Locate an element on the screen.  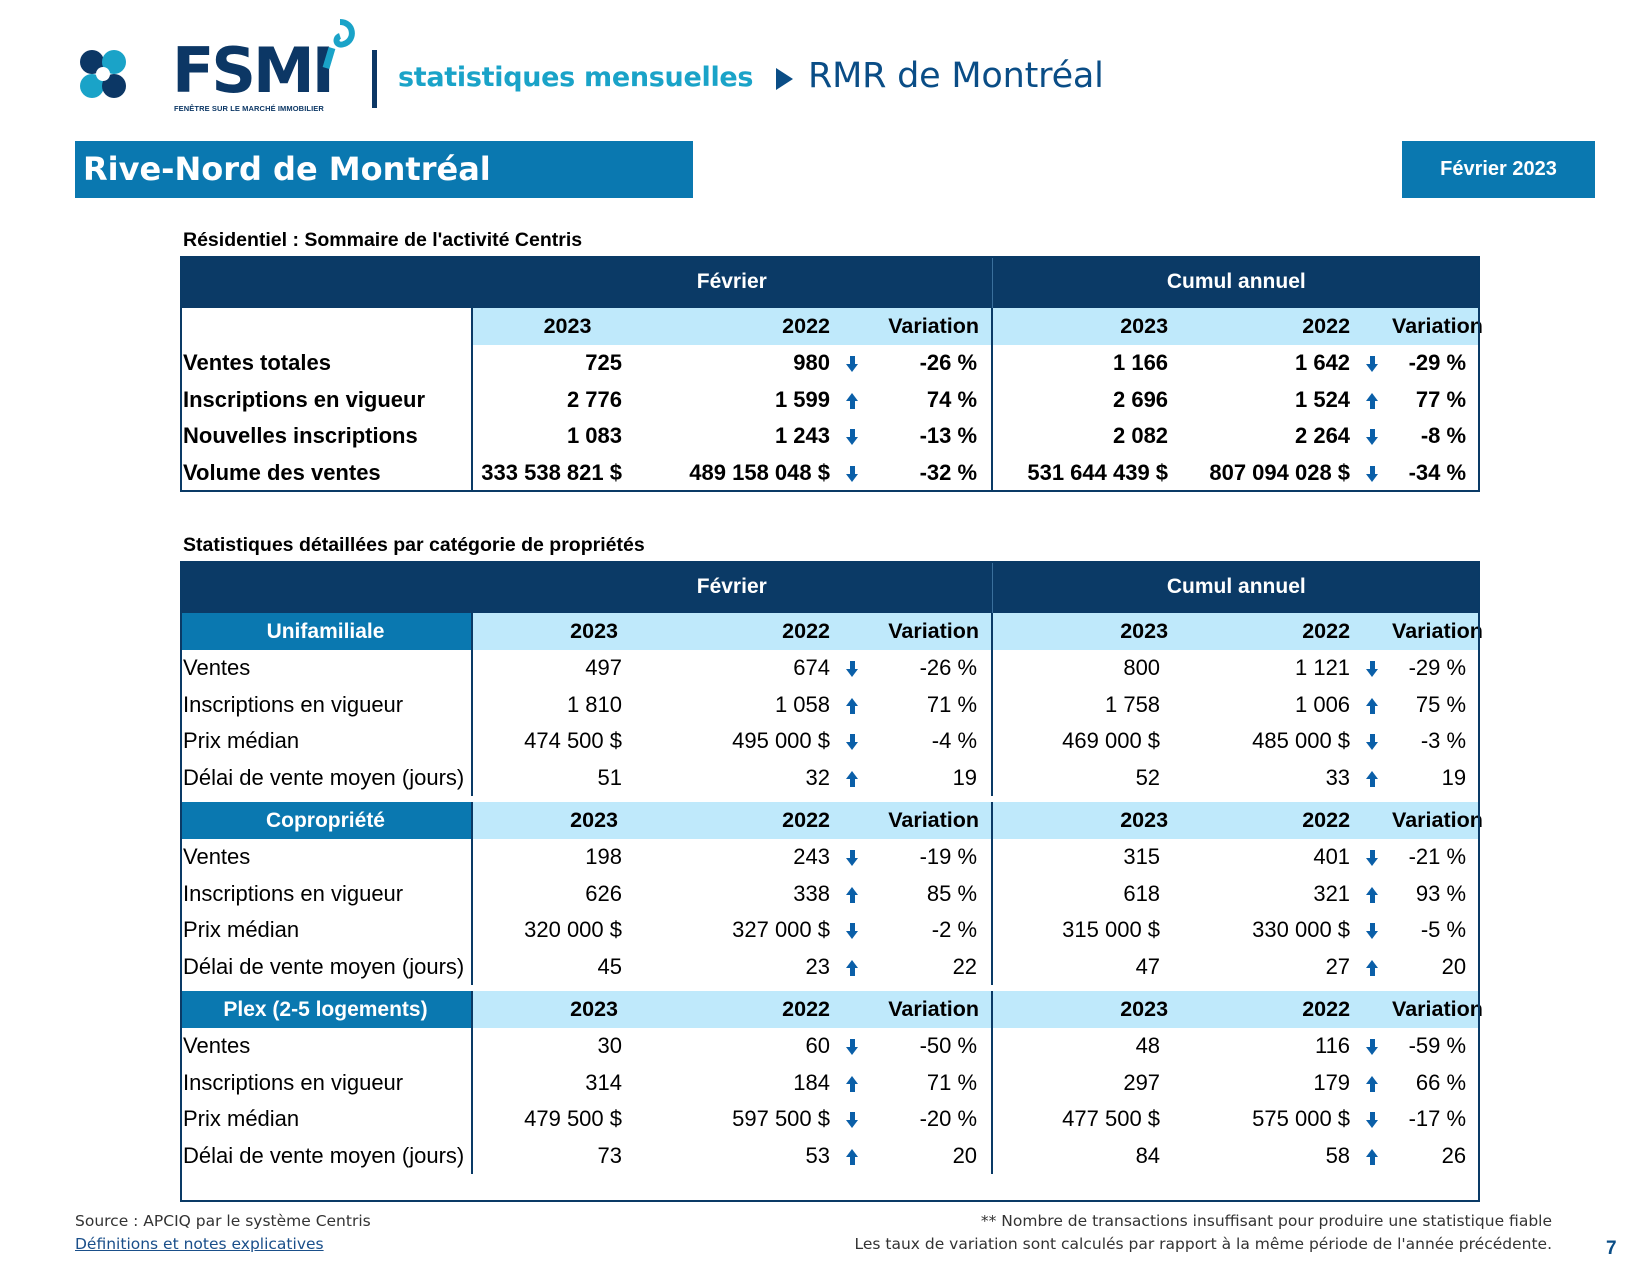
variation-month: 85 % is located at coordinates (933, 893).